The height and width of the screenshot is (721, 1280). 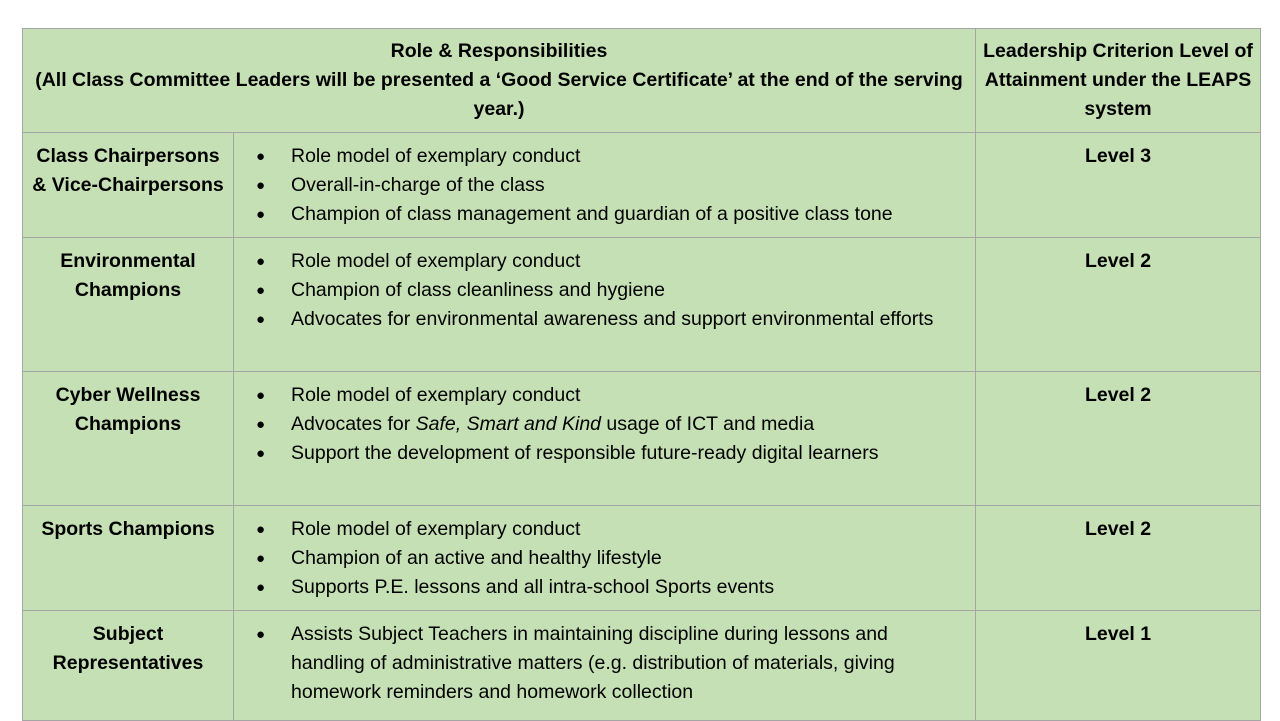 I want to click on level-value: Level 1, so click(x=1118, y=665).